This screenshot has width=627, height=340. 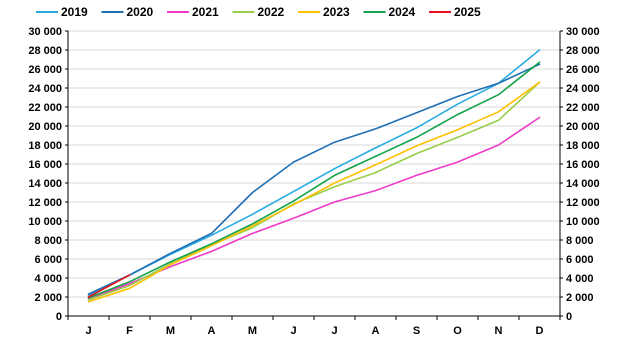 What do you see at coordinates (583, 203) in the screenshot?
I see `y-tick-label-right: 12 000` at bounding box center [583, 203].